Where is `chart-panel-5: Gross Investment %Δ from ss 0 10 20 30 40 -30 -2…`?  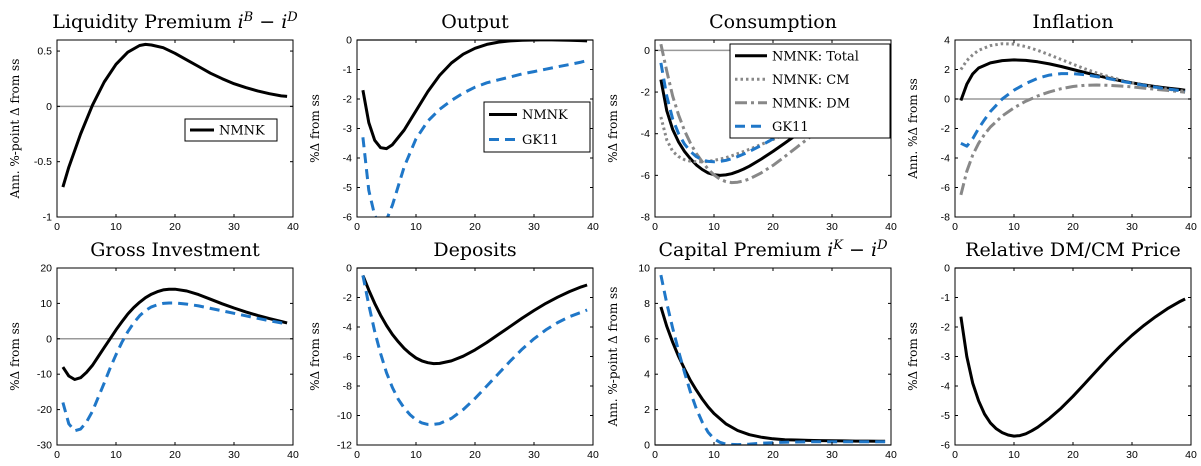 chart-panel-5: Gross Investment %Δ from ss 0 10 20 30 40 -30 -2… is located at coordinates (153, 350).